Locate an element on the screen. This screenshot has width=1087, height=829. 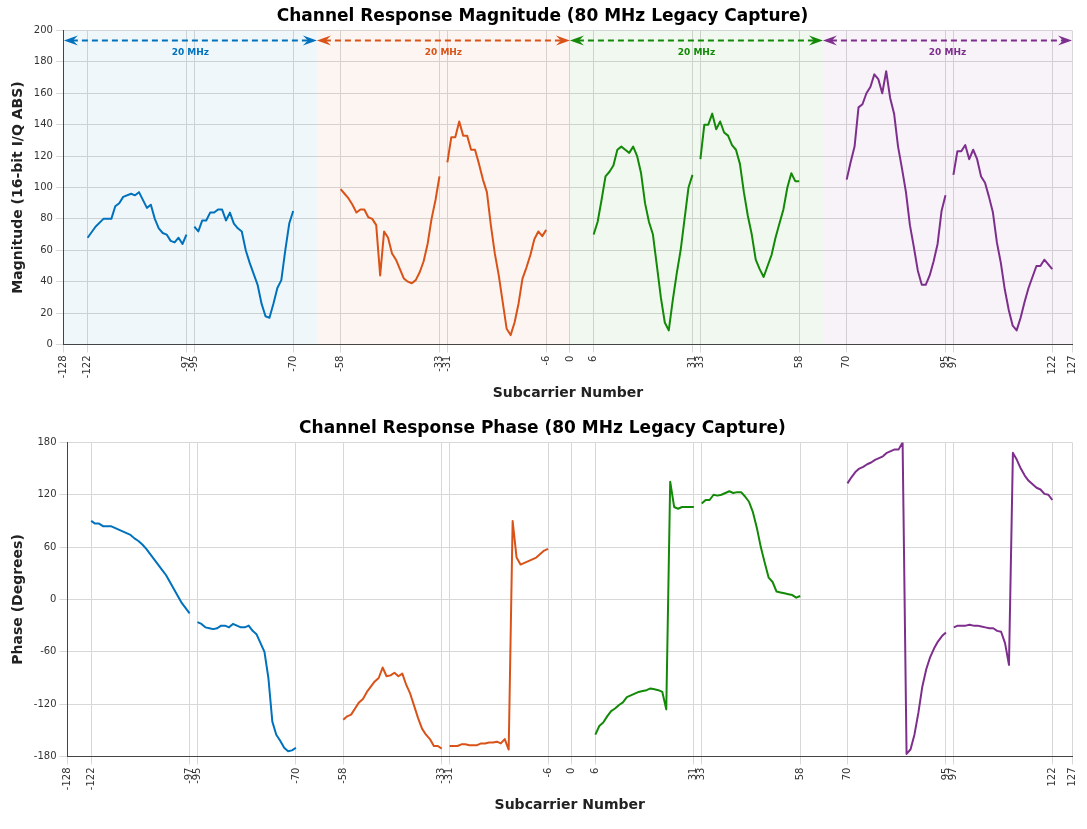
y-axis-title: Magnitude (16-bit I/Q ABS) is located at coordinates (17, 187).